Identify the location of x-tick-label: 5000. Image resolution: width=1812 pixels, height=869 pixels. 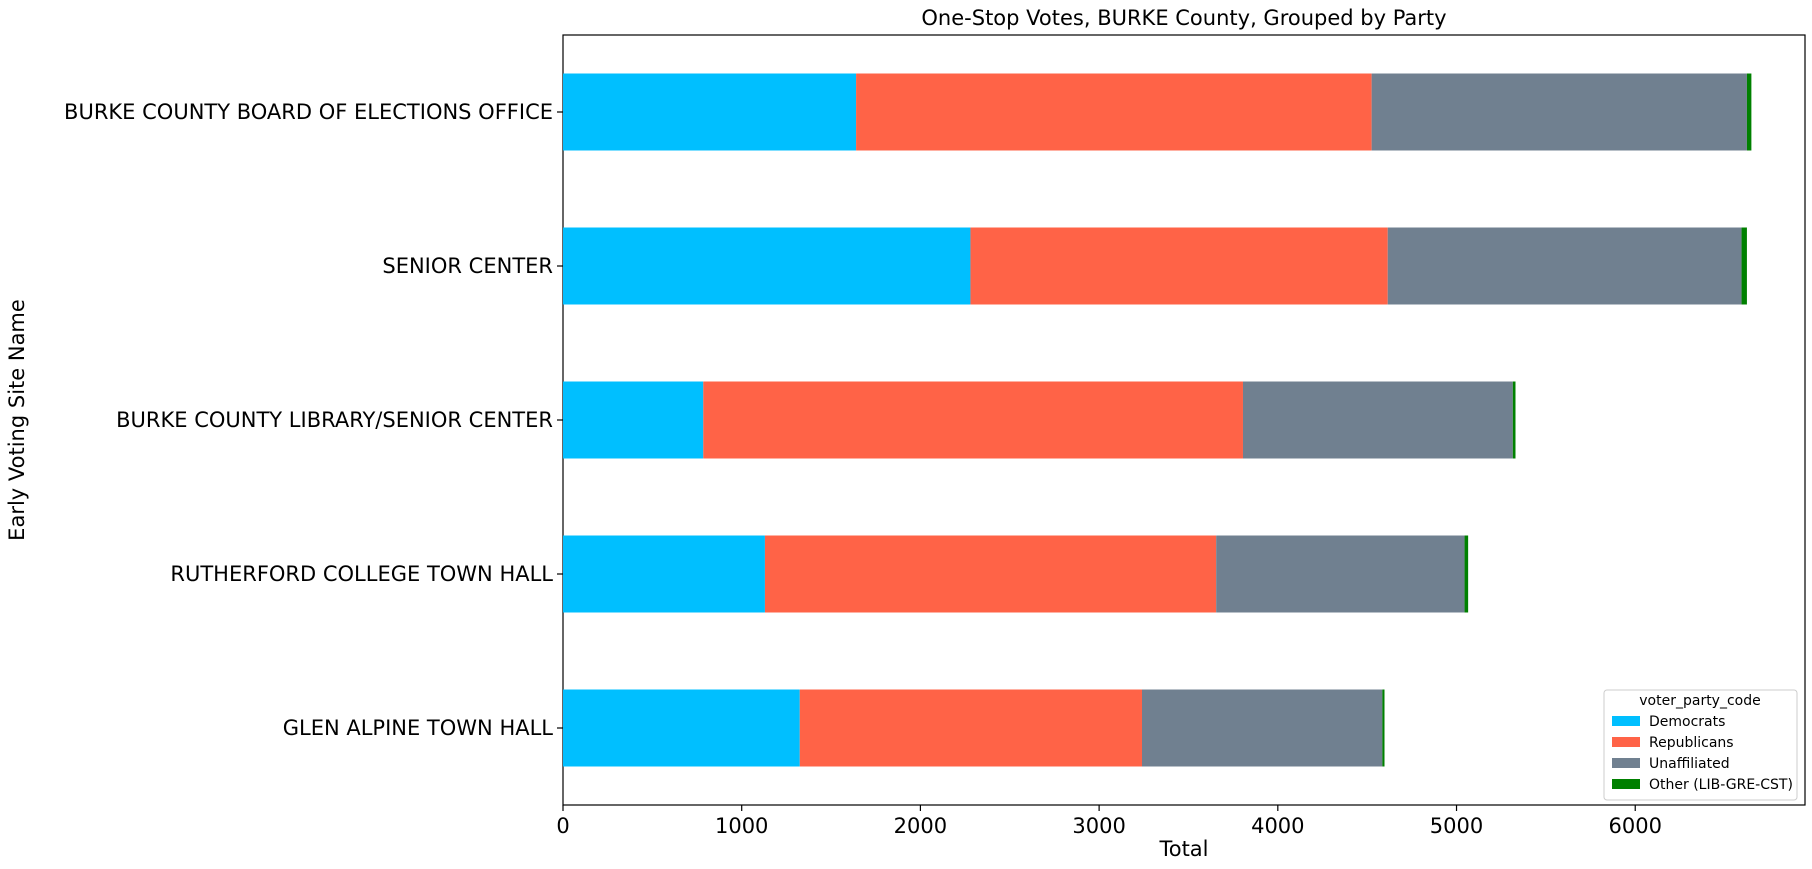
(1456, 826).